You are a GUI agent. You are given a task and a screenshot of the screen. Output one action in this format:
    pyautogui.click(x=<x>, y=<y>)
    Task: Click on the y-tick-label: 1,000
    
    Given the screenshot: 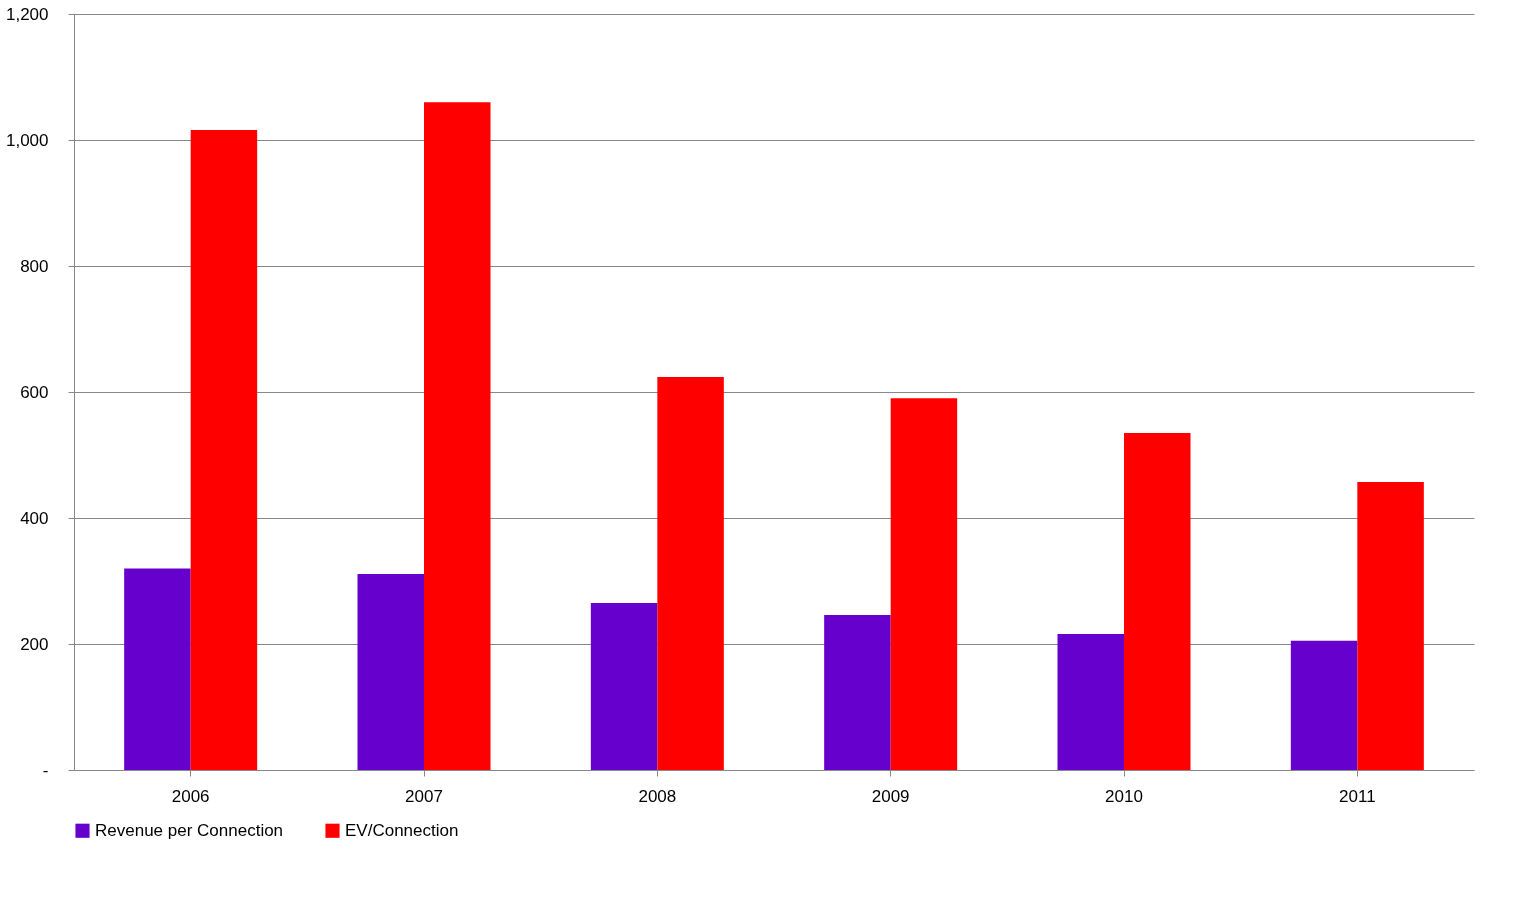 What is the action you would take?
    pyautogui.click(x=27, y=140)
    